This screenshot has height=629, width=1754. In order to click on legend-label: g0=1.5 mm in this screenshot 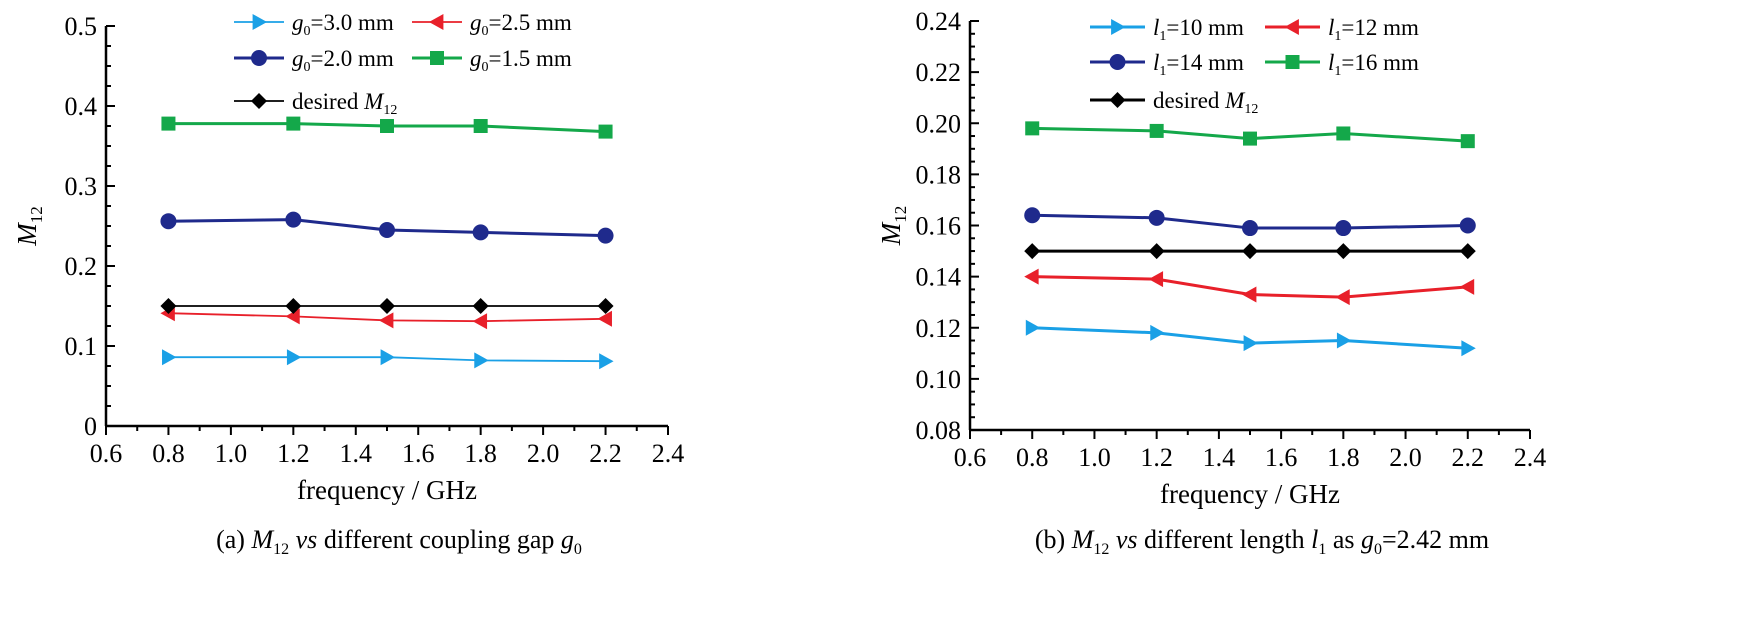, I will do `click(521, 60)`.